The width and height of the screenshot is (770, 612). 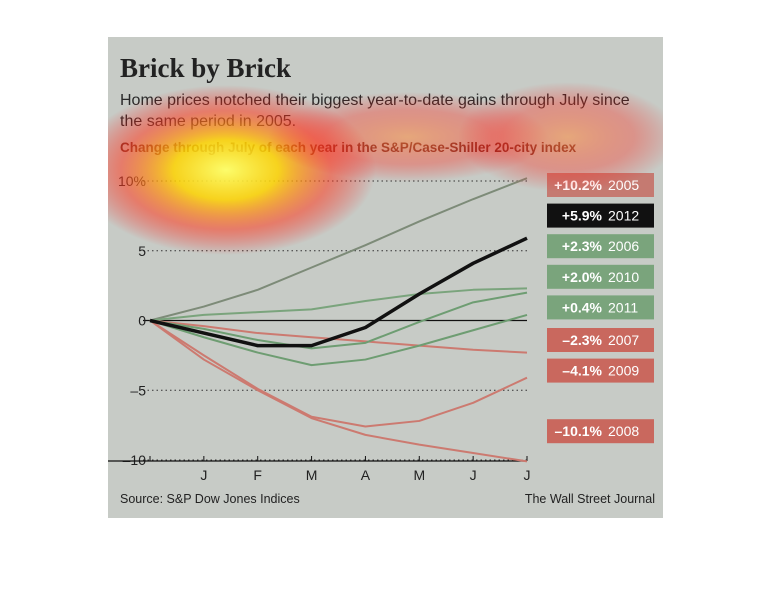 What do you see at coordinates (582, 371) in the screenshot?
I see `series-change-label: –4.1%` at bounding box center [582, 371].